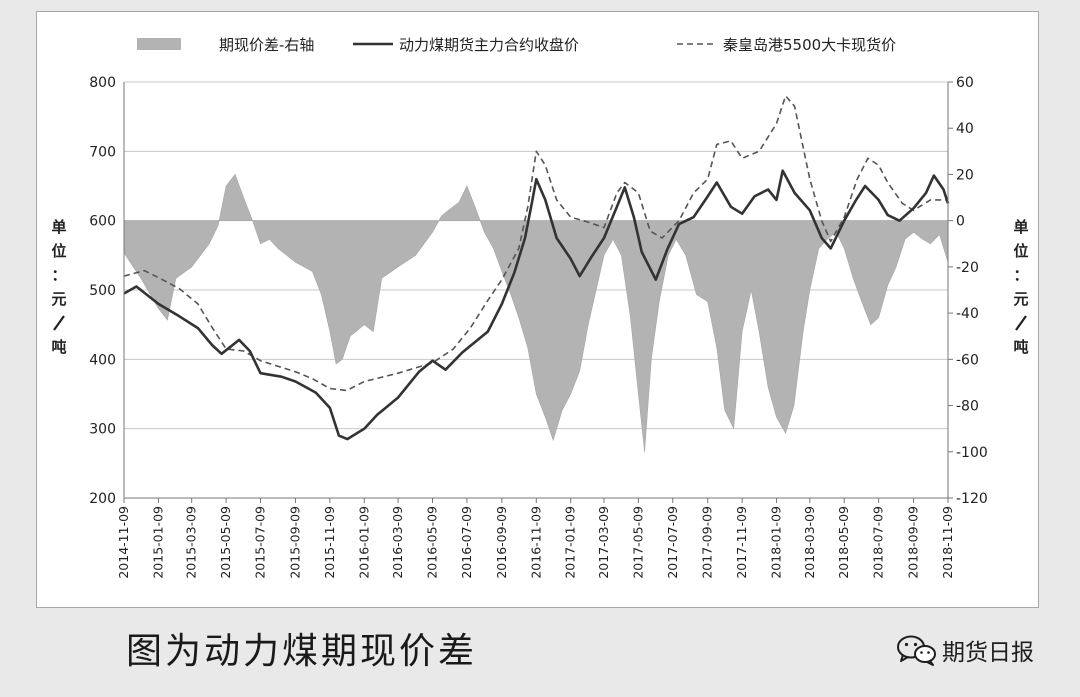 The height and width of the screenshot is (697, 1080). What do you see at coordinates (967, 314) in the screenshot?
I see `y-right-tick-label: -40` at bounding box center [967, 314].